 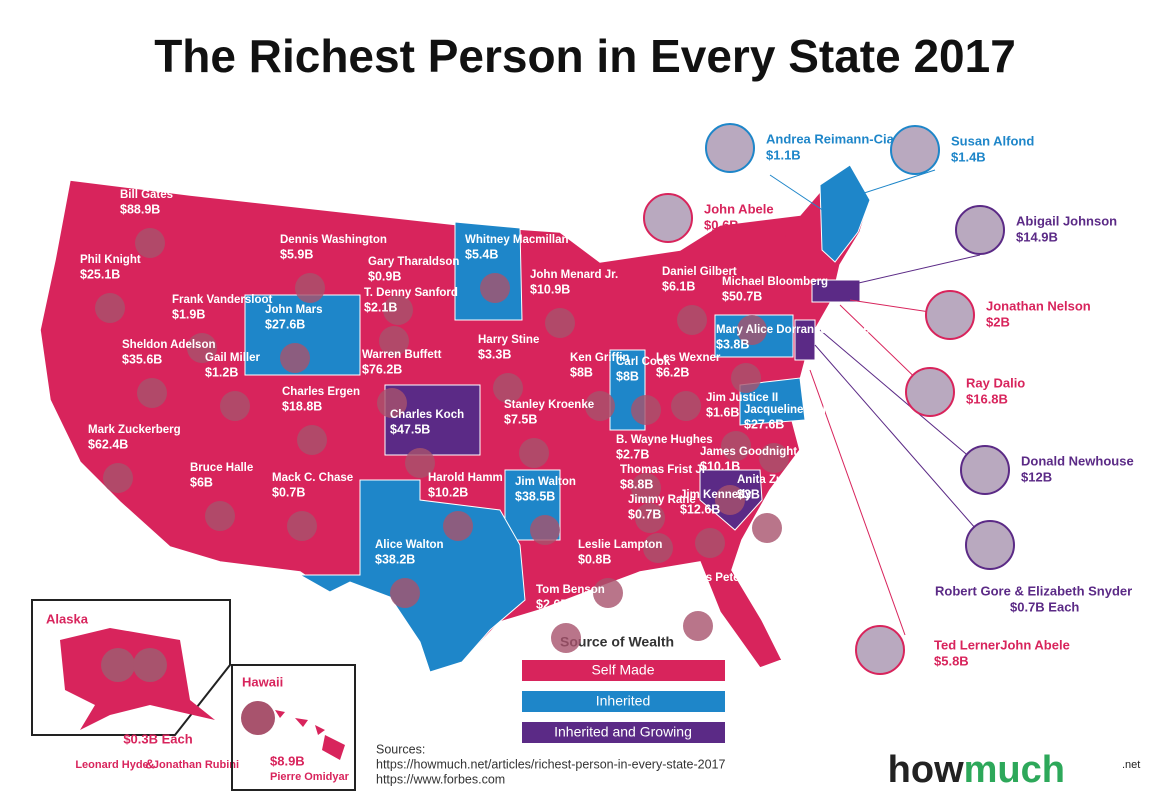 What do you see at coordinates (599, 358) in the screenshot?
I see `person-name: Ken Griffin` at bounding box center [599, 358].